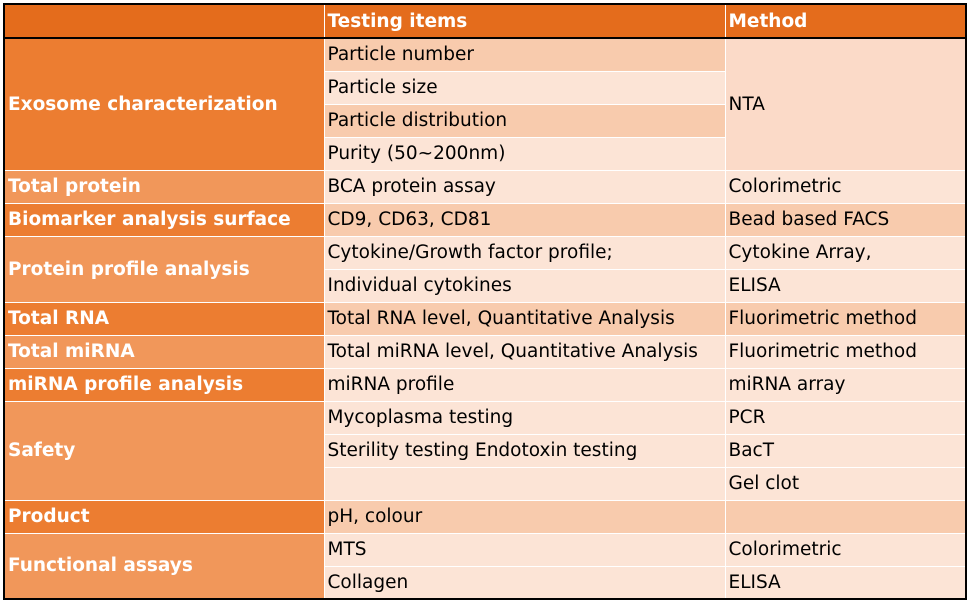  What do you see at coordinates (524, 319) in the screenshot?
I see `testing-item: Total RNA level, Quantitative Analysis` at bounding box center [524, 319].